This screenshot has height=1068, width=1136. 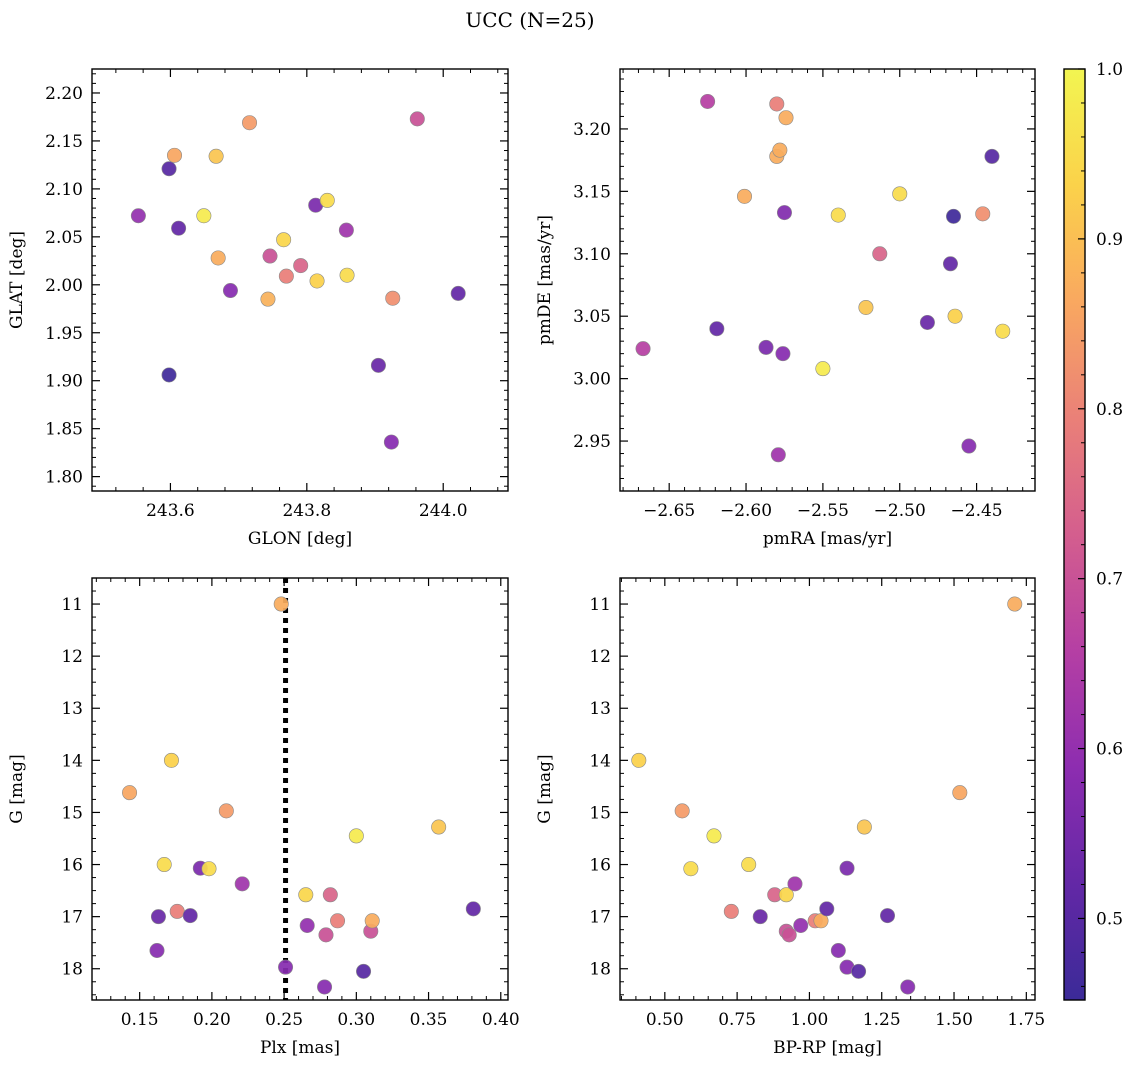 I want to click on x-axis-label: pmRA [mas/yr], so click(x=827, y=539).